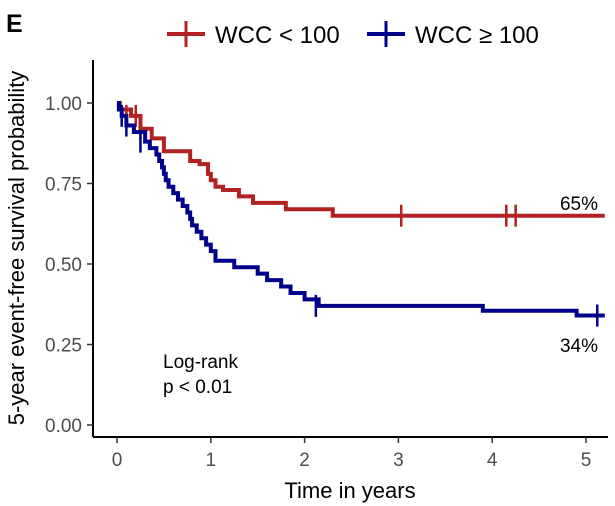 The image size is (615, 506). What do you see at coordinates (304, 460) in the screenshot?
I see `x-tick-label: 2` at bounding box center [304, 460].